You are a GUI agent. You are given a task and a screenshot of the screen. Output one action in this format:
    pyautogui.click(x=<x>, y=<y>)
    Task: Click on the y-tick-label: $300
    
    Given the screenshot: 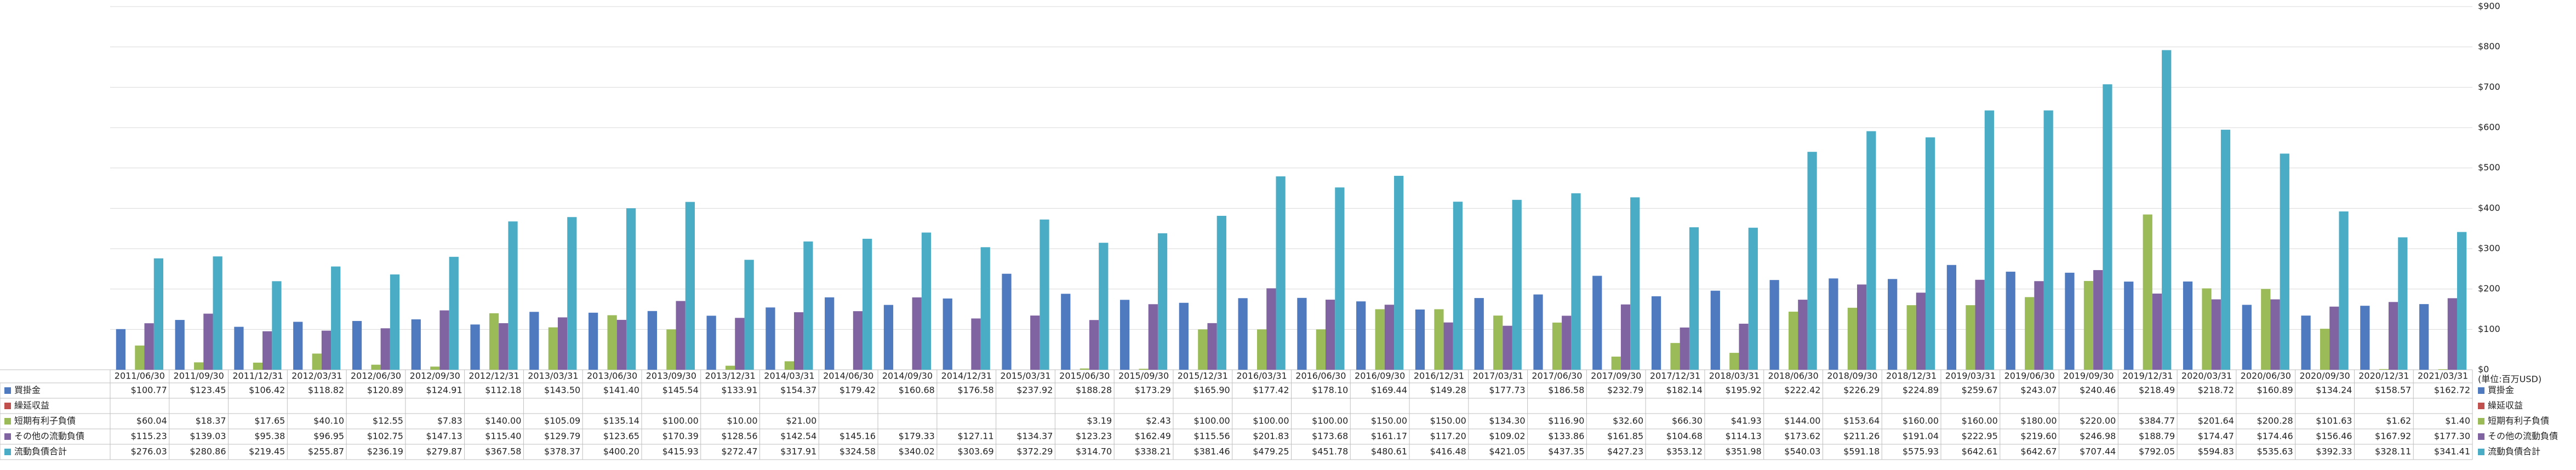 What is the action you would take?
    pyautogui.click(x=2489, y=249)
    